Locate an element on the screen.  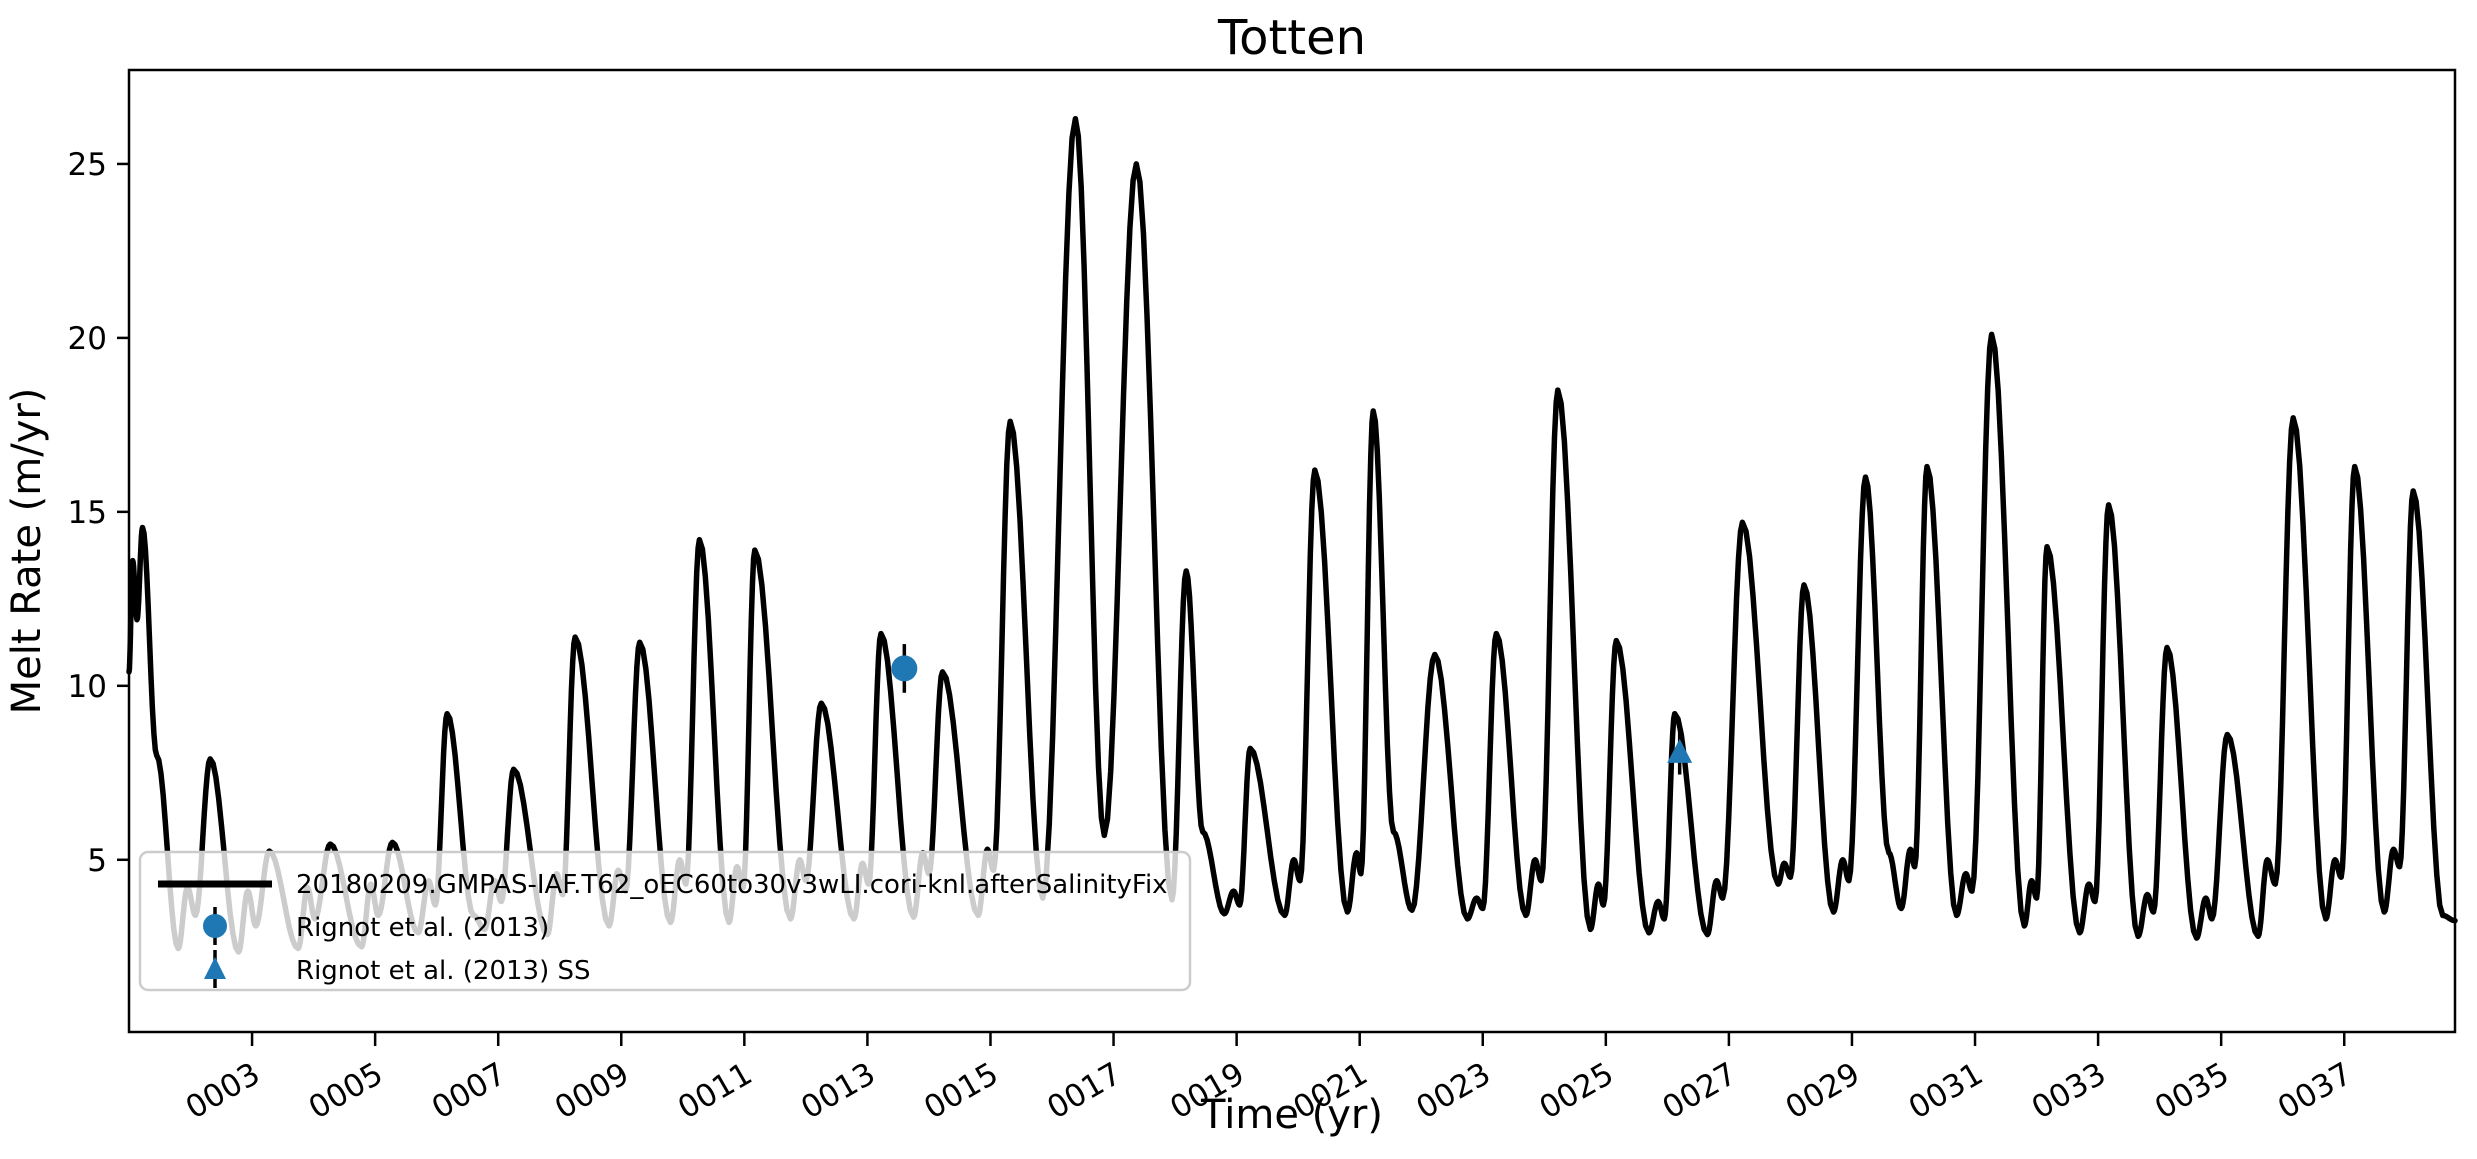
legend-item-rignot-ss: Rignot et al. (2013) SS is located at coordinates (443, 971).